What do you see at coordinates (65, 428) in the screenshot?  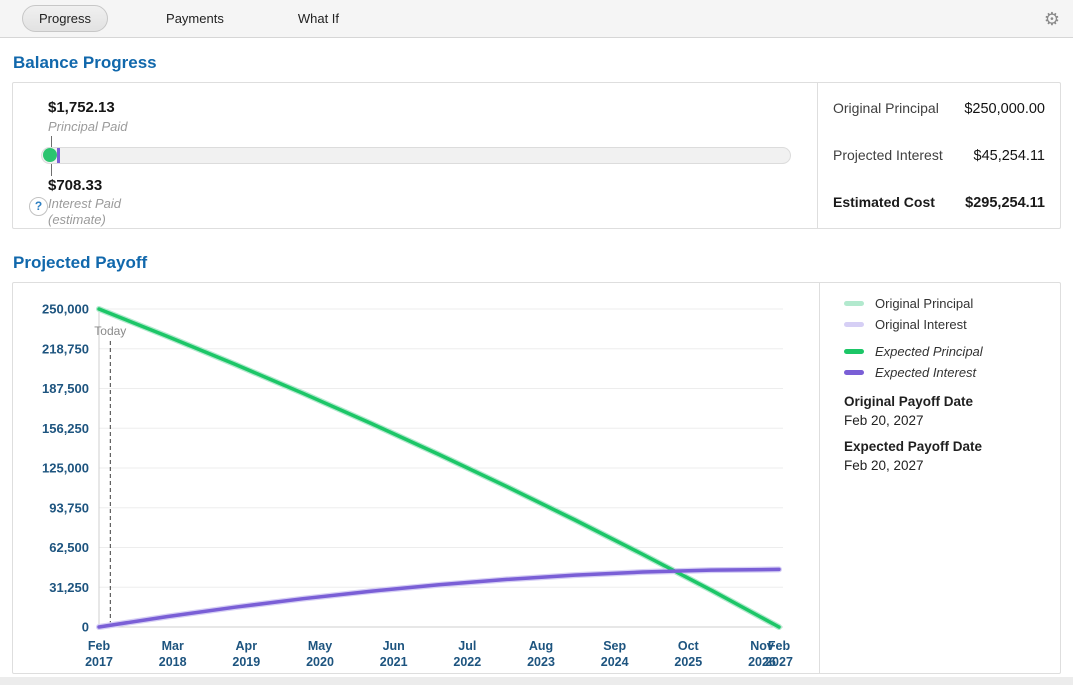 I see `y-tick-label: 156,250` at bounding box center [65, 428].